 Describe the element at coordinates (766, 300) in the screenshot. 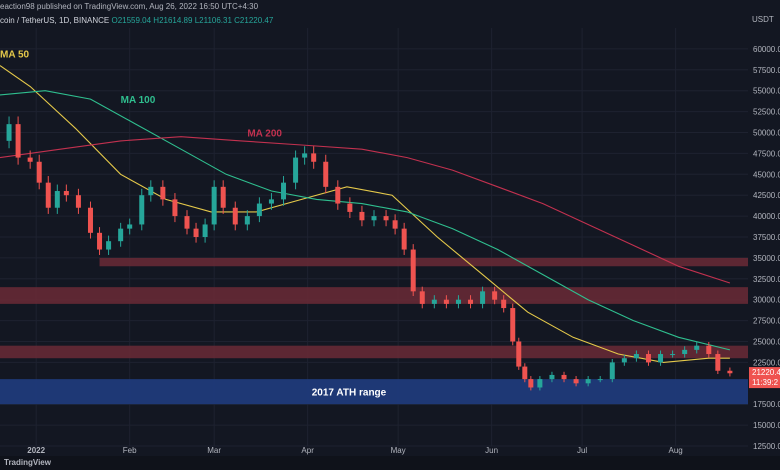

I see `y-tick-label: 30000.00` at that location.